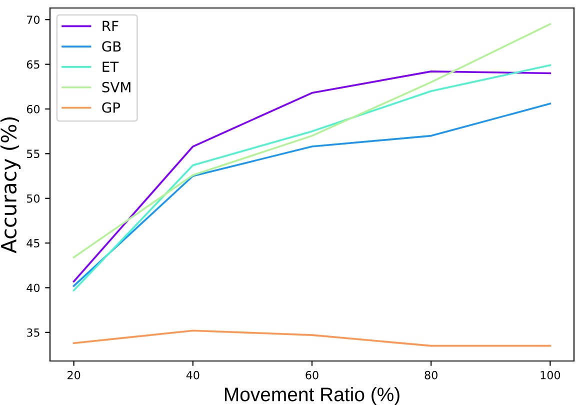 This screenshot has height=405, width=576. Describe the element at coordinates (193, 375) in the screenshot. I see `x-tick-label: 40` at that location.